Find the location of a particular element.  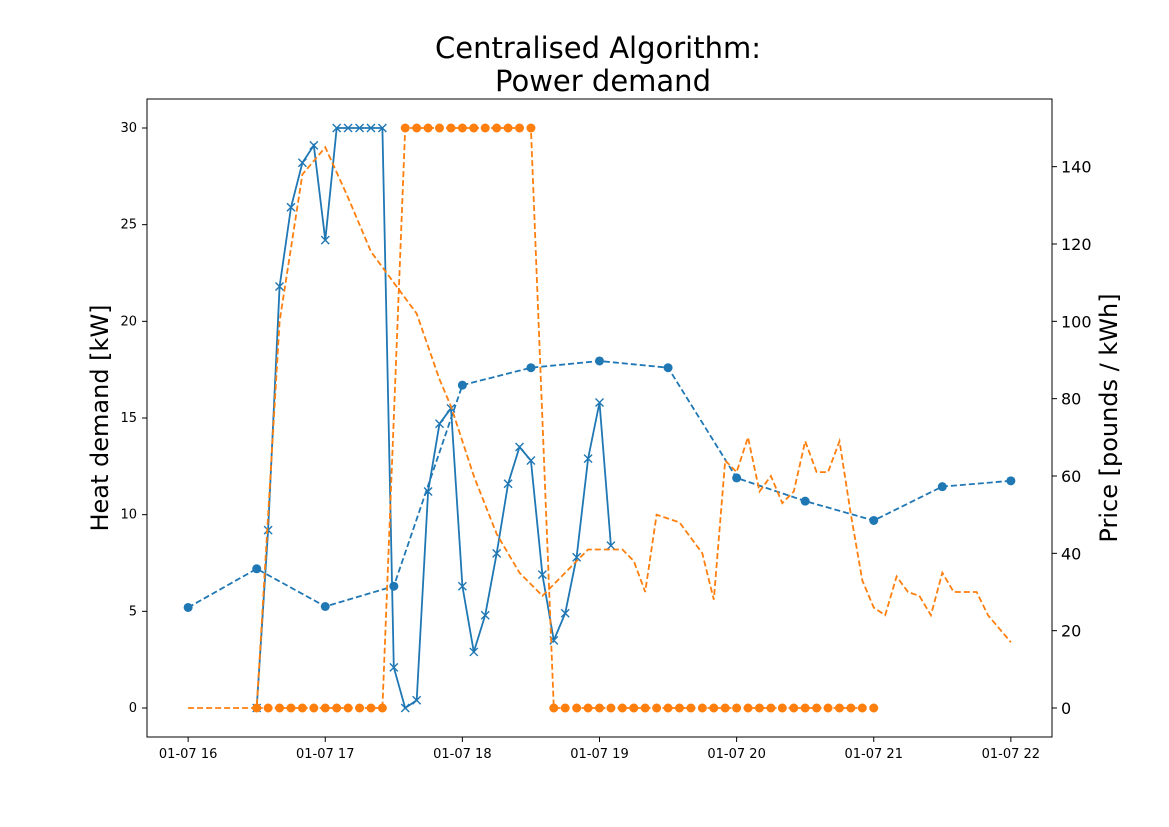

x-tick-label-3: 01-07 19 is located at coordinates (599, 754).